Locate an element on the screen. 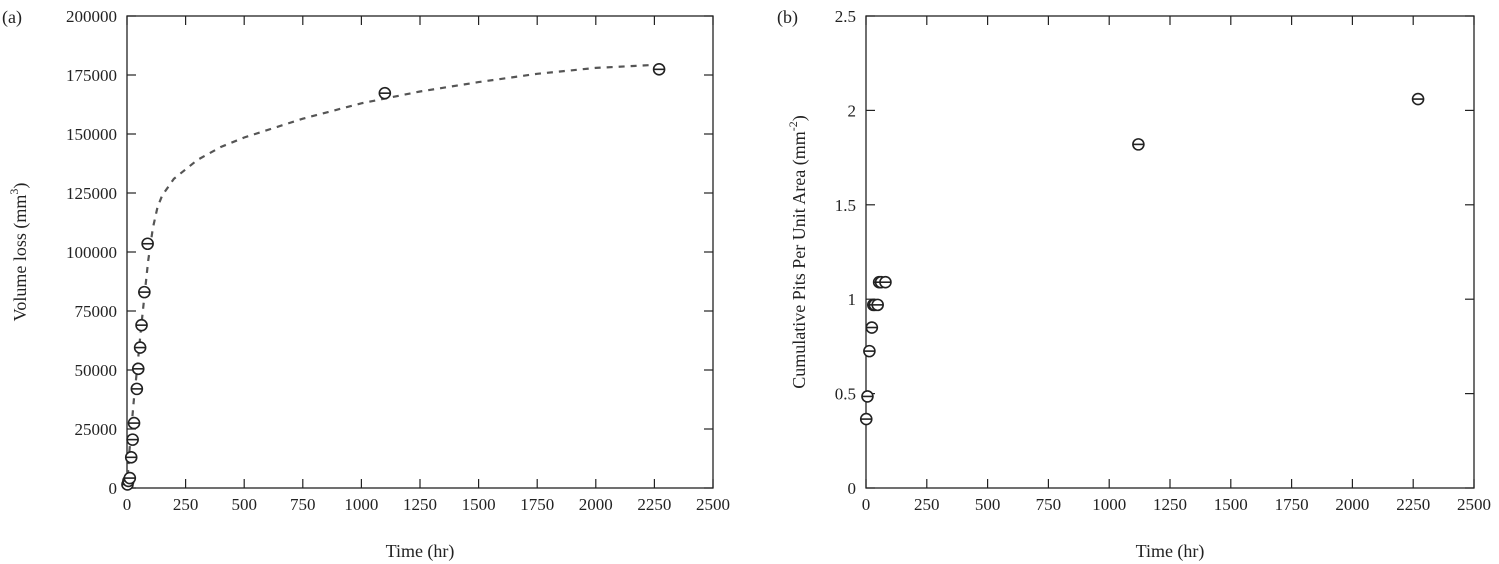 The height and width of the screenshot is (564, 1499). panel-b-y-axis-label-sup: -2 is located at coordinates (793, 126).